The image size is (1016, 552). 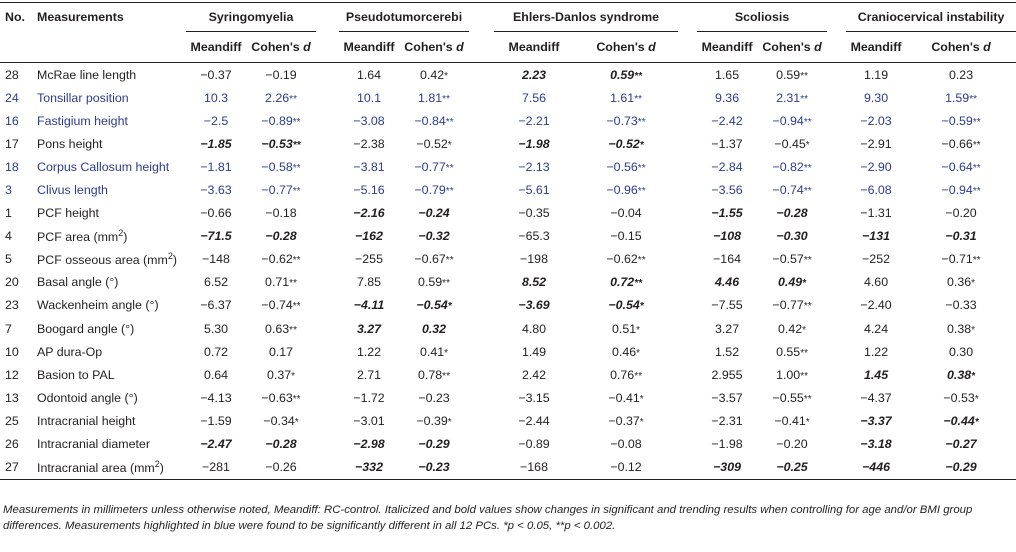 What do you see at coordinates (788, 305) in the screenshot?
I see `cell-value: −0.77` at bounding box center [788, 305].